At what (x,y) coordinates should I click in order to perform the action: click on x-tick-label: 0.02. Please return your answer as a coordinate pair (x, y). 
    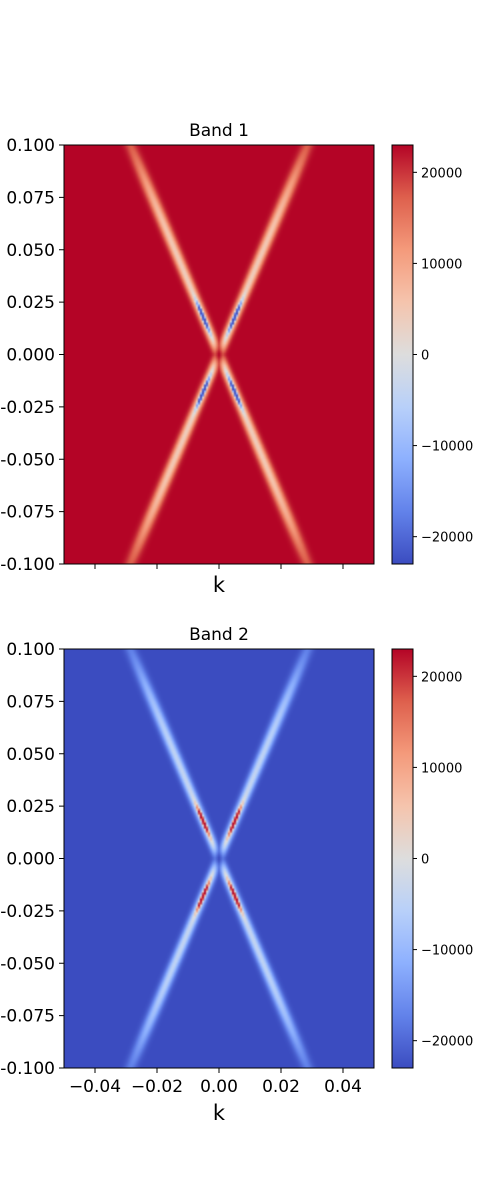
    Looking at the image, I should click on (281, 1087).